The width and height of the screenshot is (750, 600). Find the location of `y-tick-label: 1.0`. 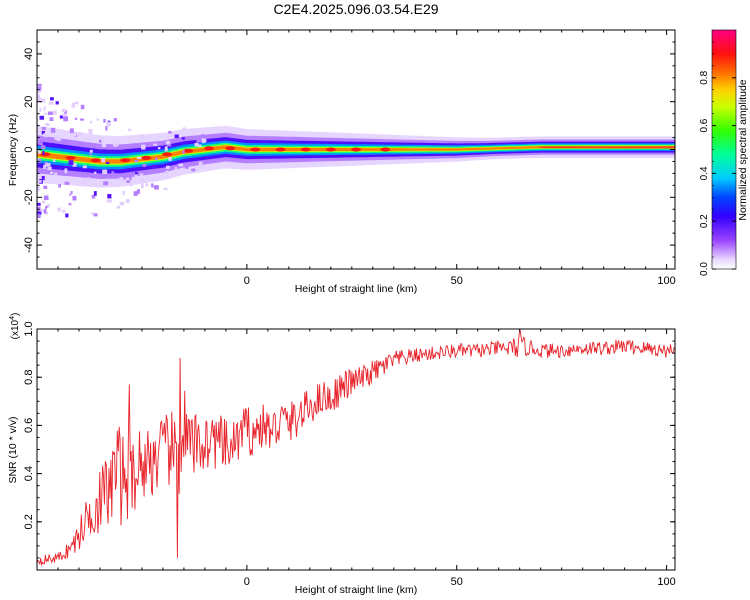

y-tick-label: 1.0 is located at coordinates (29, 328).